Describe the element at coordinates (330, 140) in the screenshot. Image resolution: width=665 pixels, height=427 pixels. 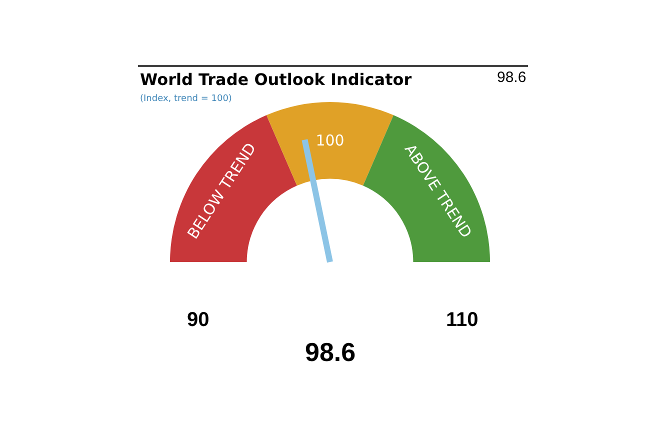
I see `slice-label: 100` at that location.